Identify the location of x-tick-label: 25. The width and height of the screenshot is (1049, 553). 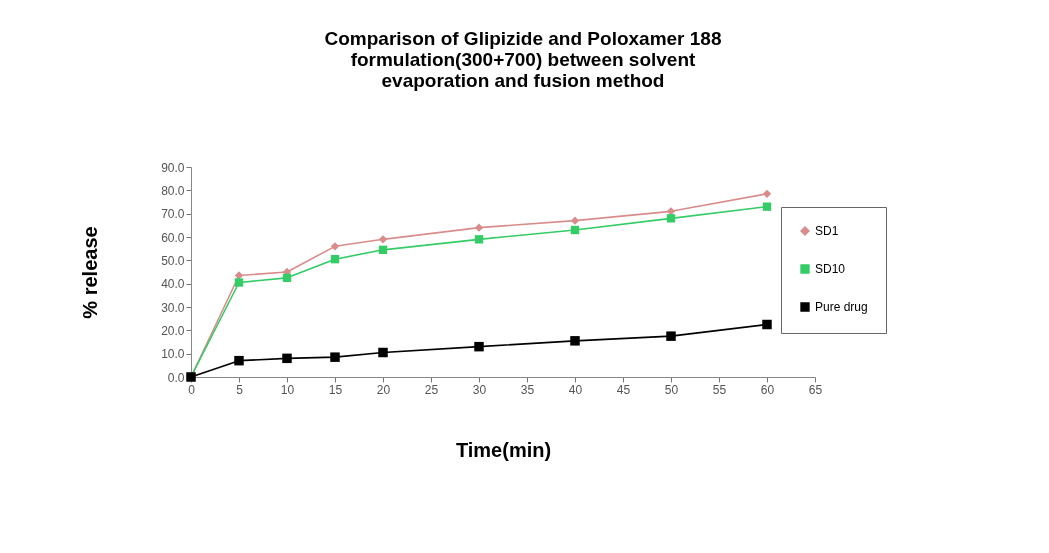
(431, 389).